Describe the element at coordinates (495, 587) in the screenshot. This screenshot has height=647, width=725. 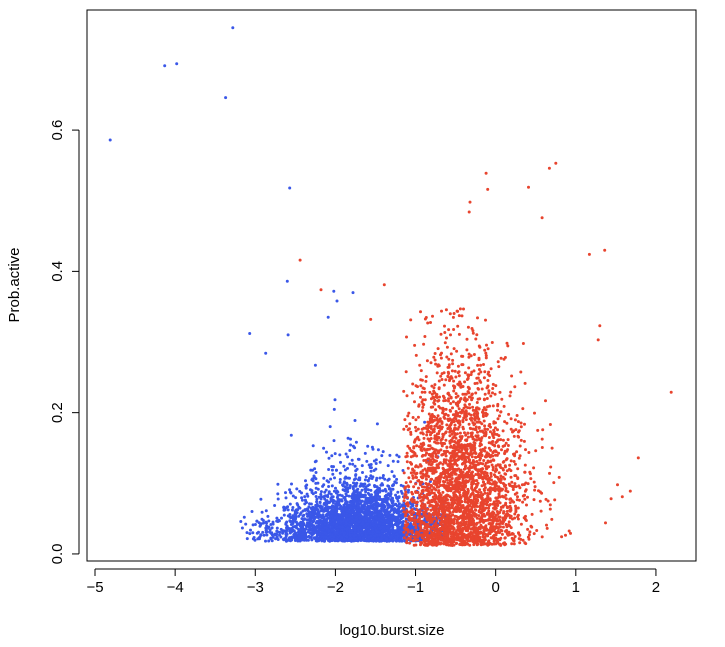
I see `x-tick-label: 0` at that location.